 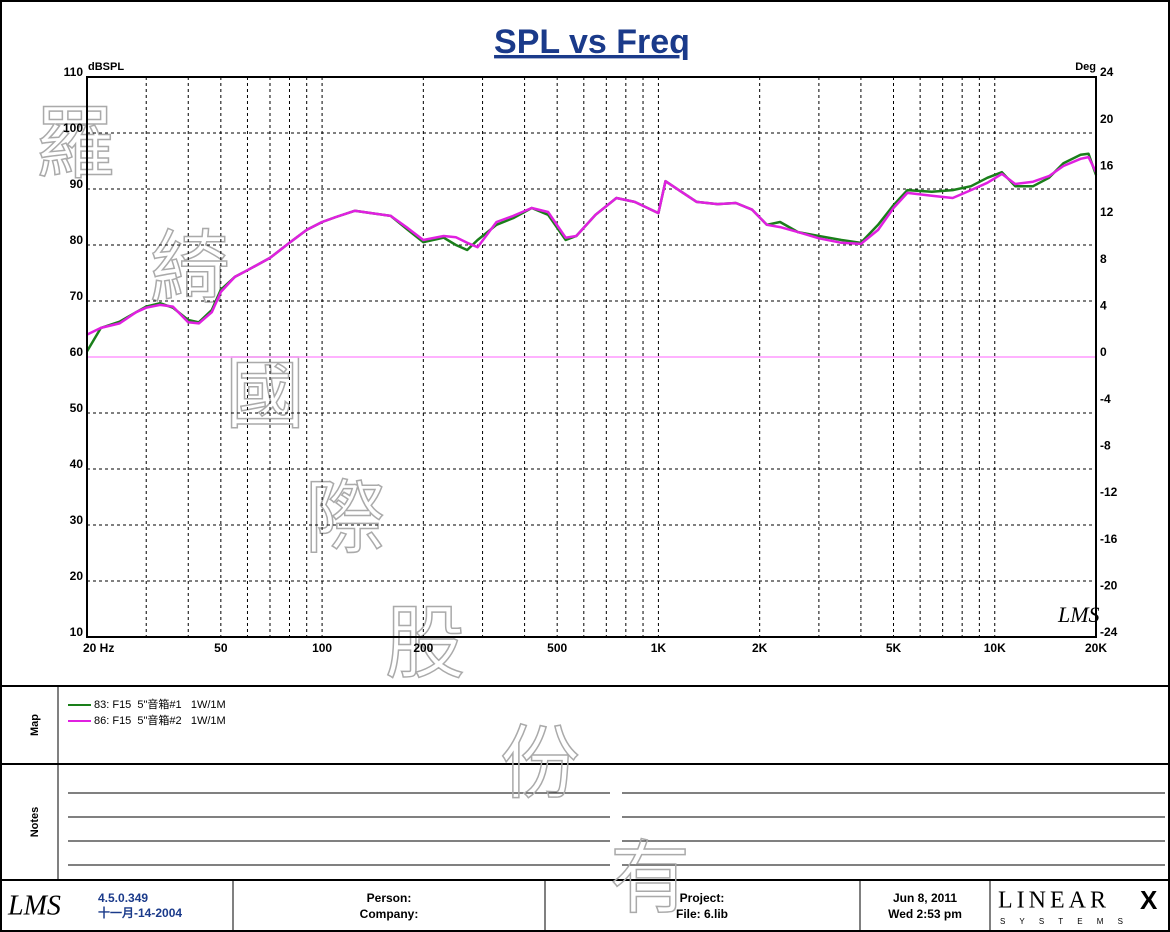 I want to click on y-tick-label: 100, so click(x=73, y=128).